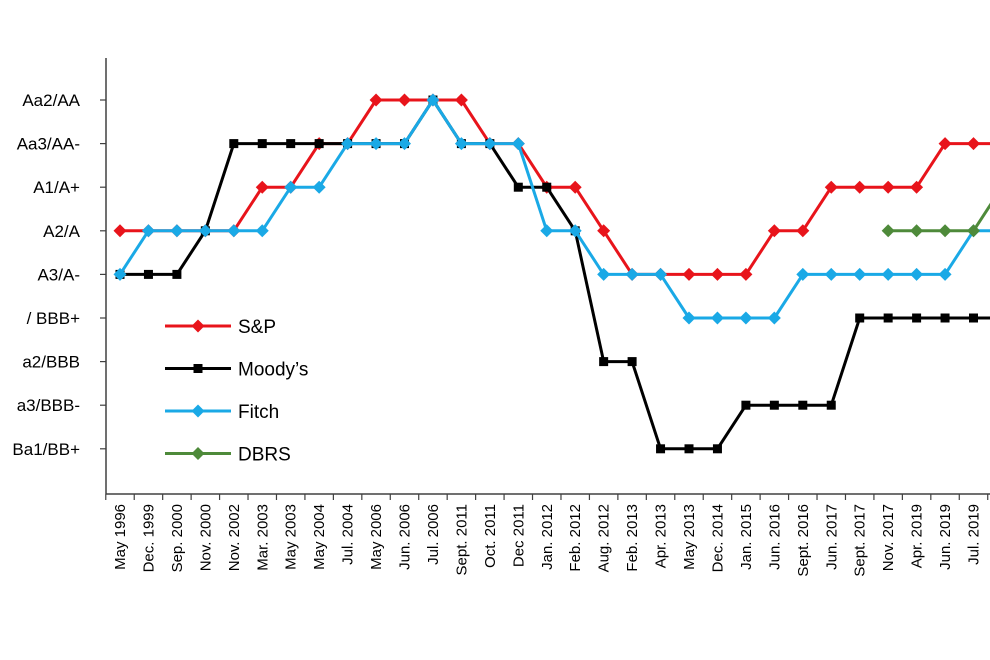  What do you see at coordinates (661, 536) in the screenshot?
I see `x-tick-label: Apr. 2013` at bounding box center [661, 536].